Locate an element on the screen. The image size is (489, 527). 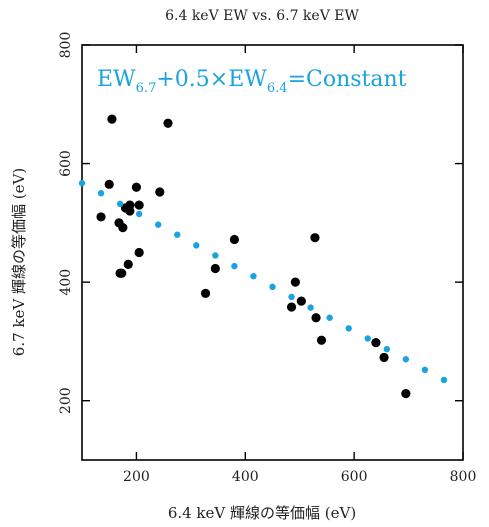
y-axis-title: 6.7 keV 輝線の等価幅 (eV) is located at coordinates (19, 262).